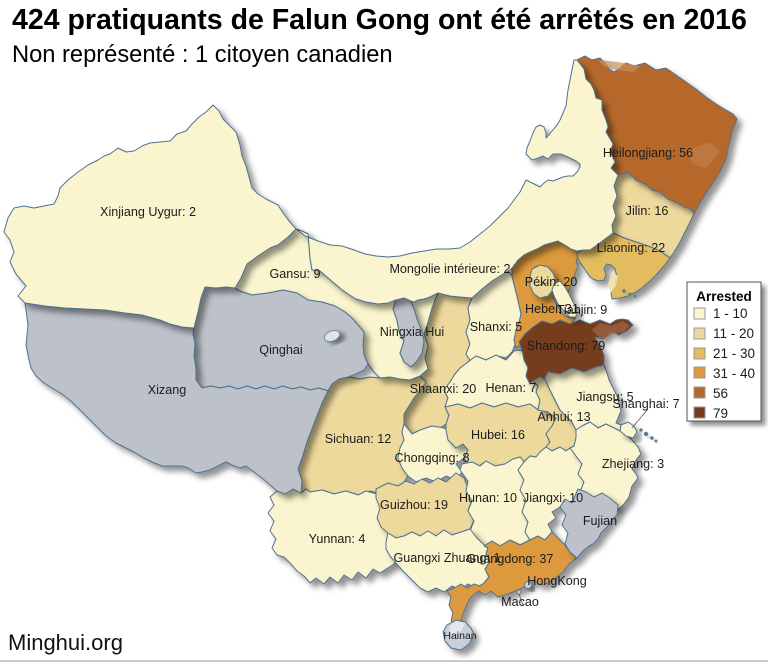  Describe the element at coordinates (600, 521) in the screenshot. I see `svg-text: Fujian` at that location.